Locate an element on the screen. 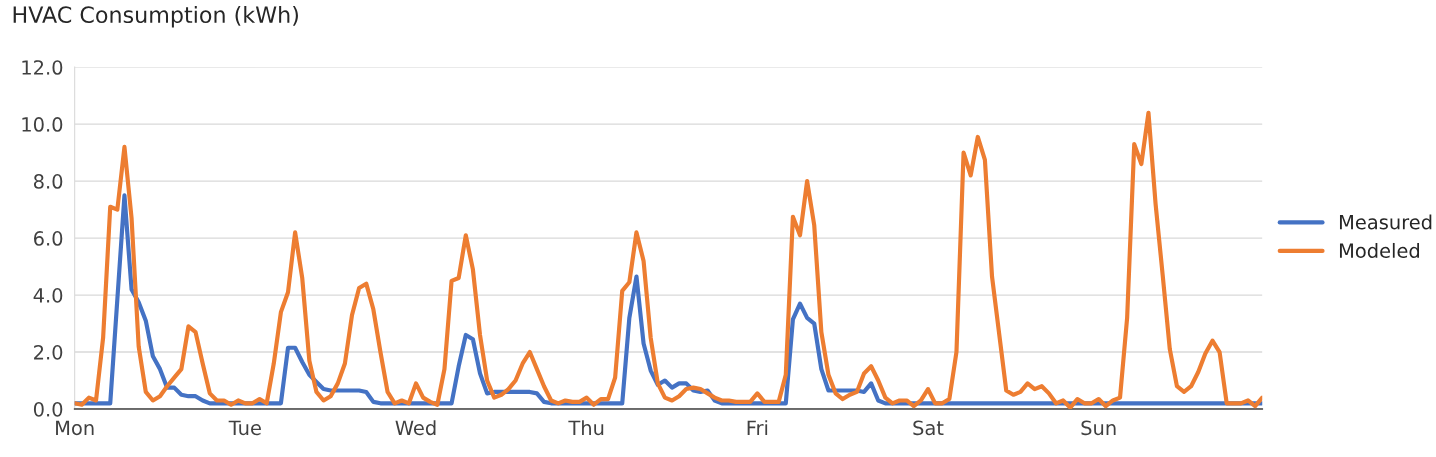 This screenshot has height=457, width=1436. x-tick-label: Fri is located at coordinates (757, 427).